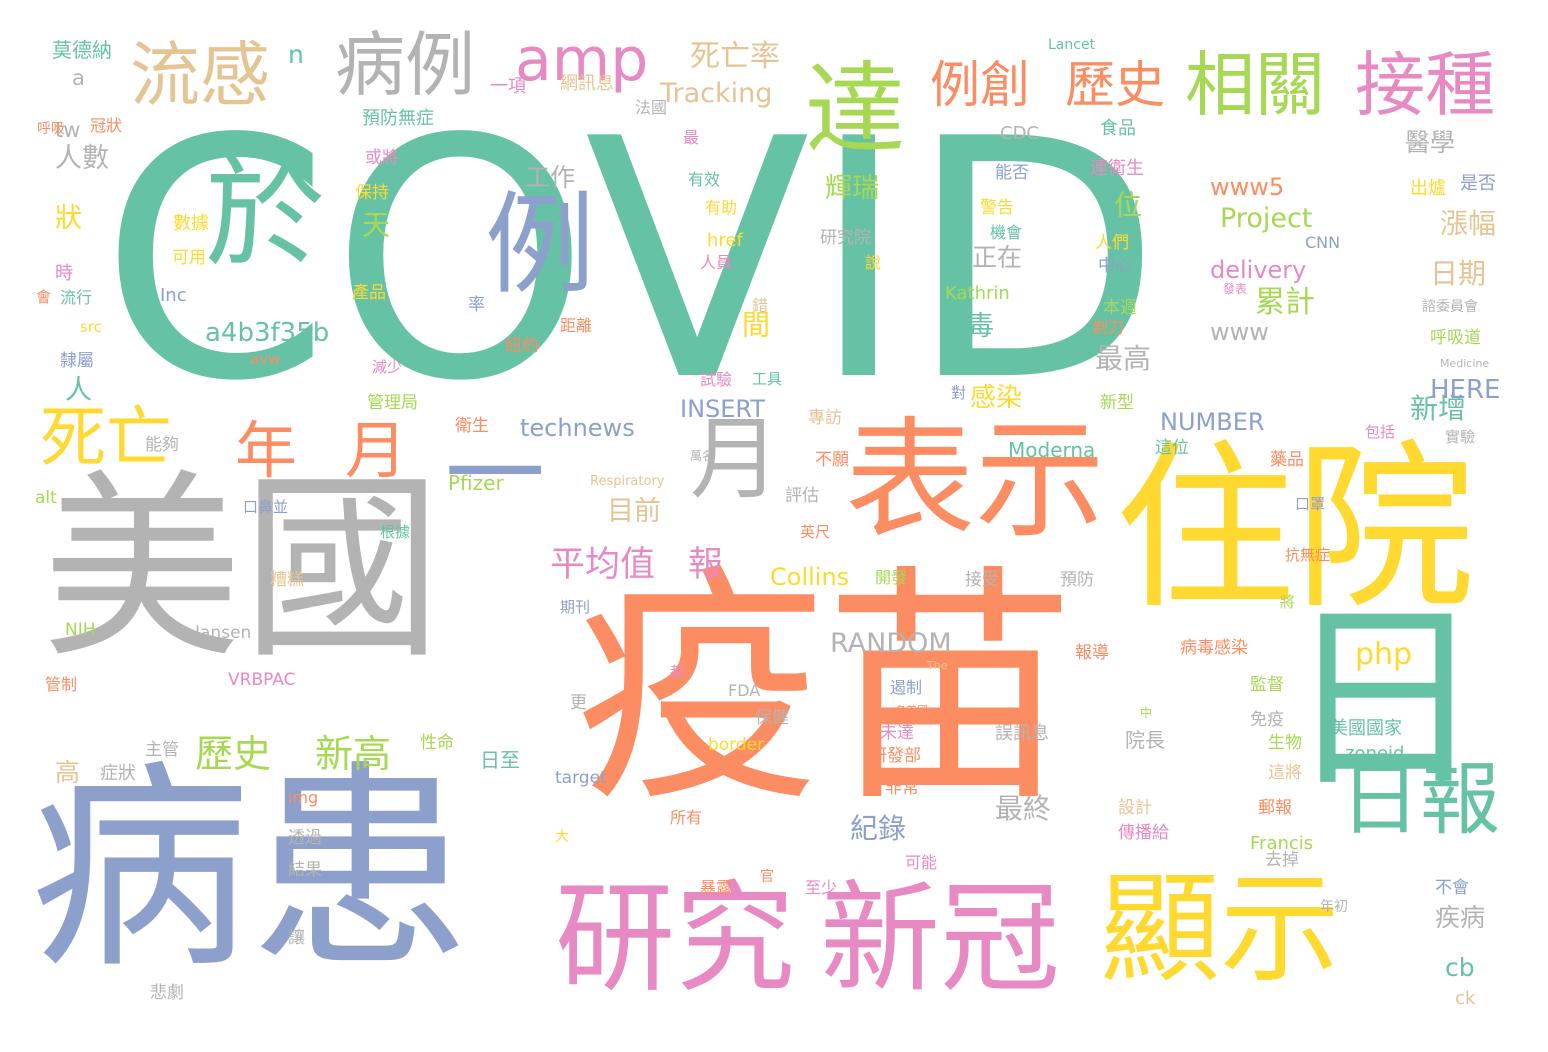 This screenshot has width=1548, height=1052. I want to click on word-147: 包括, so click(1380, 432).